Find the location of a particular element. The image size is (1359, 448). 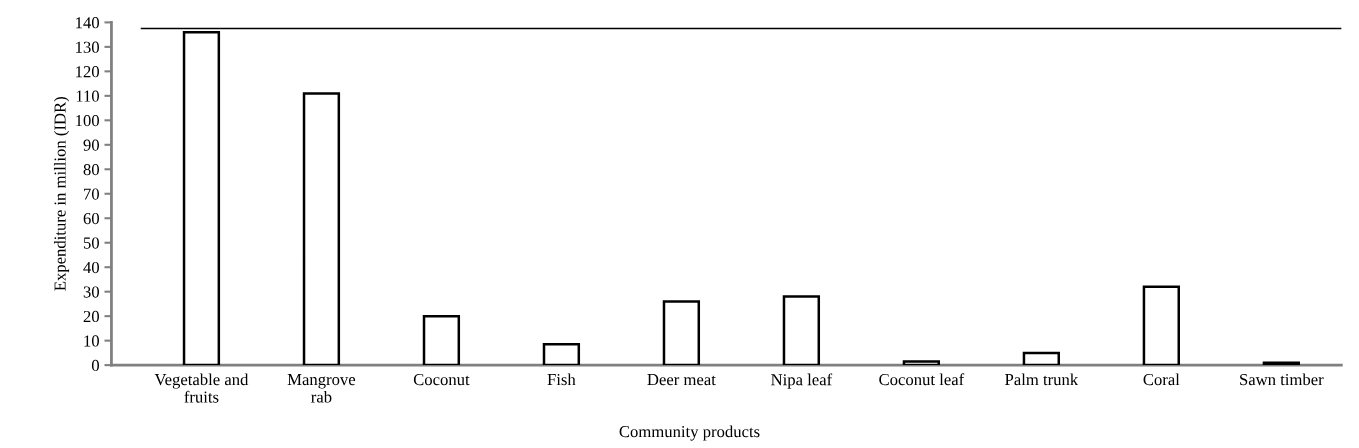

x-tick-label: Sawn timber is located at coordinates (1282, 379).